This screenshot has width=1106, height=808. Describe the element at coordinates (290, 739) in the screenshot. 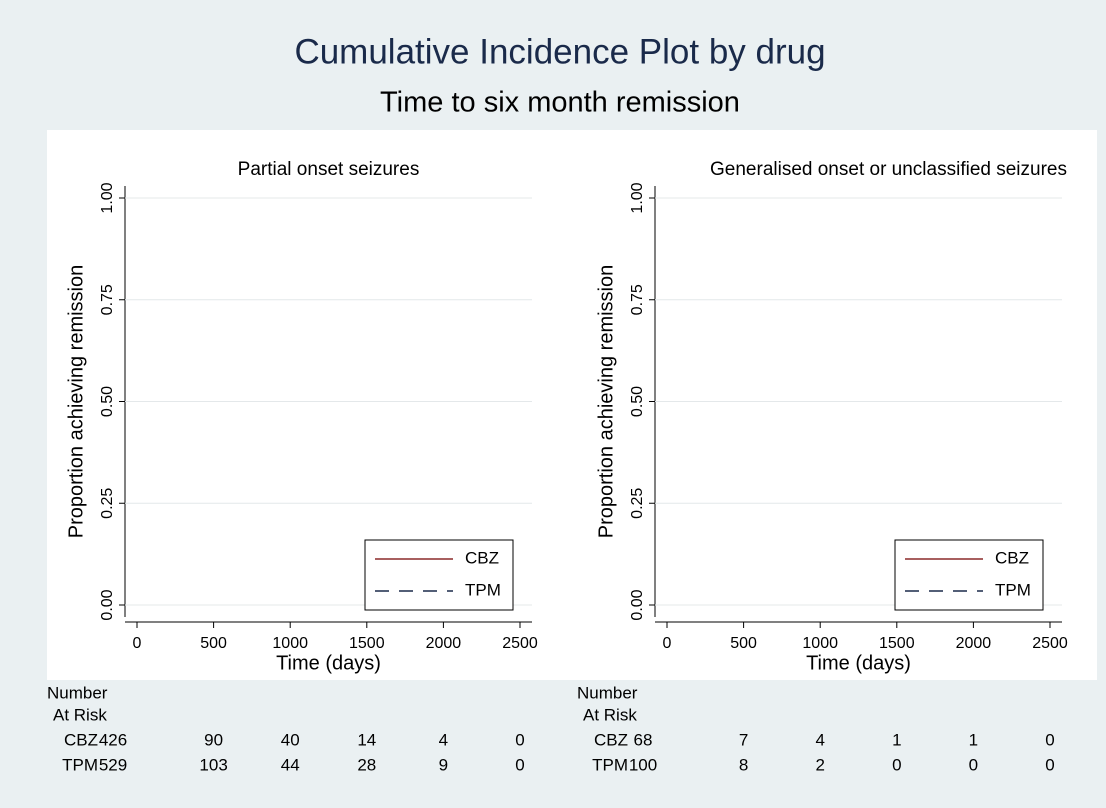

I see `at-risk-value: 40` at that location.